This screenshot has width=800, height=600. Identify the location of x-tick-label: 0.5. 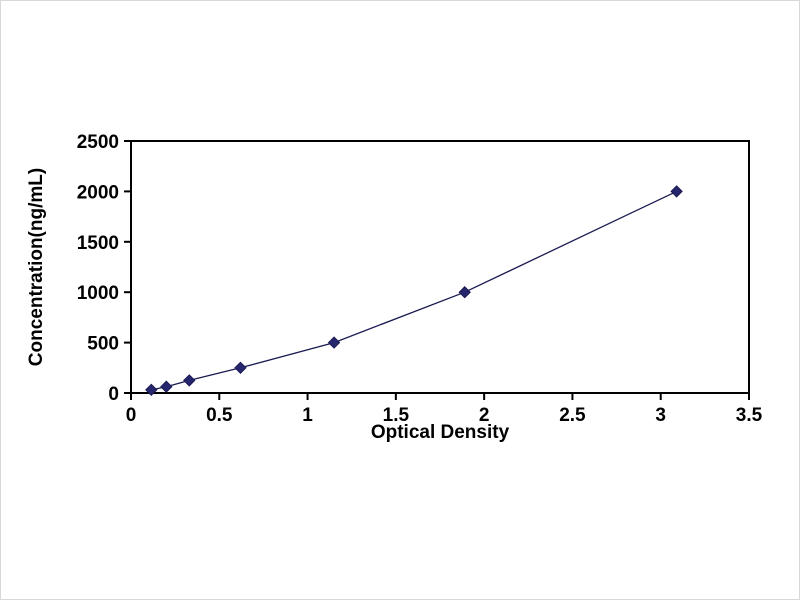
(219, 415).